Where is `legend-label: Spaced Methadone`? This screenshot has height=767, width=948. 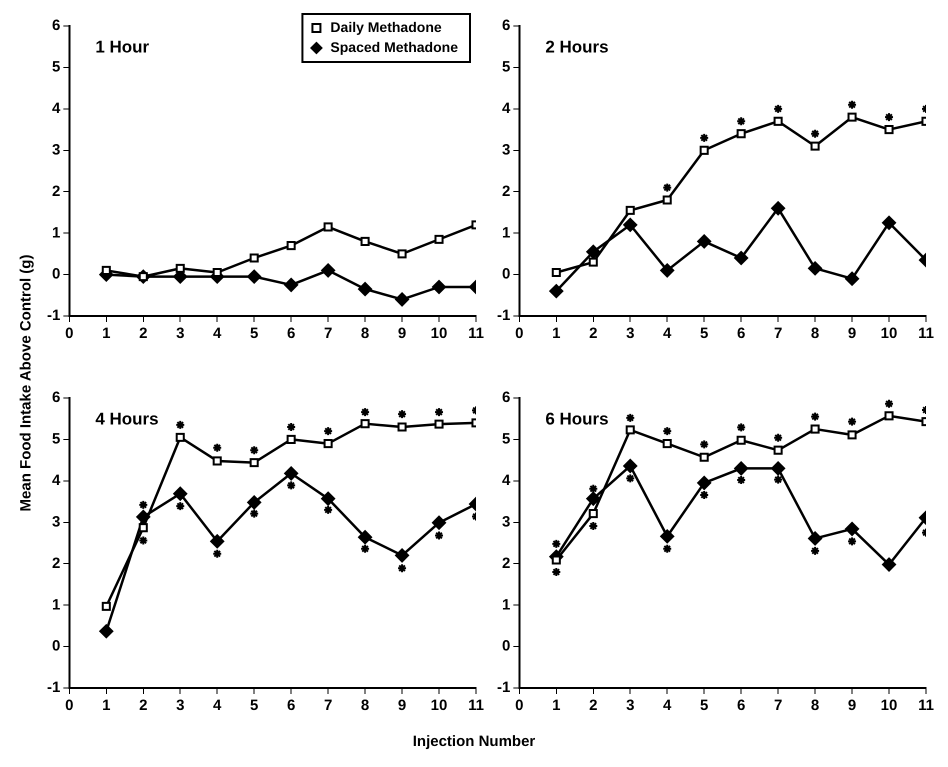
legend-label: Spaced Methadone is located at coordinates (394, 46).